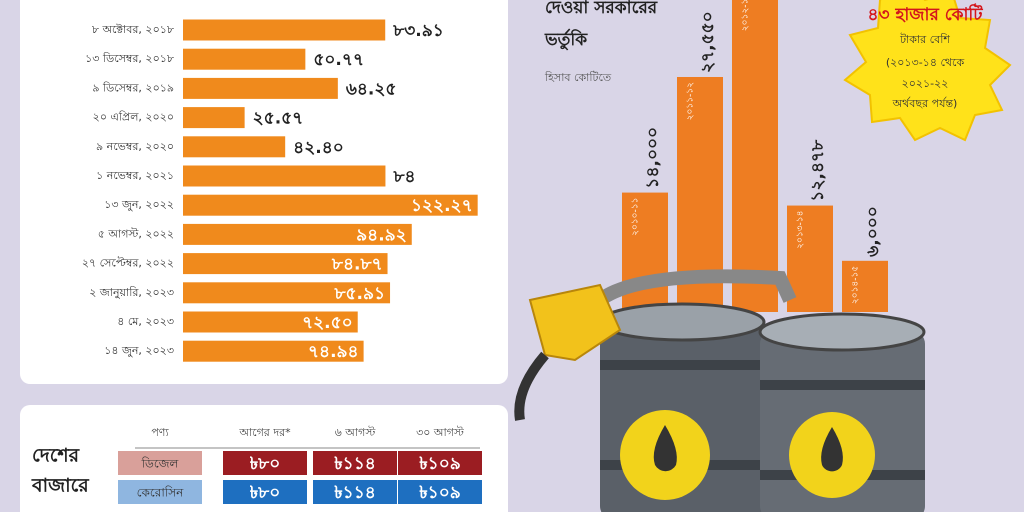 The image size is (1024, 512). What do you see at coordinates (927, 71) in the screenshot?
I see `callout-burst` at bounding box center [927, 71].